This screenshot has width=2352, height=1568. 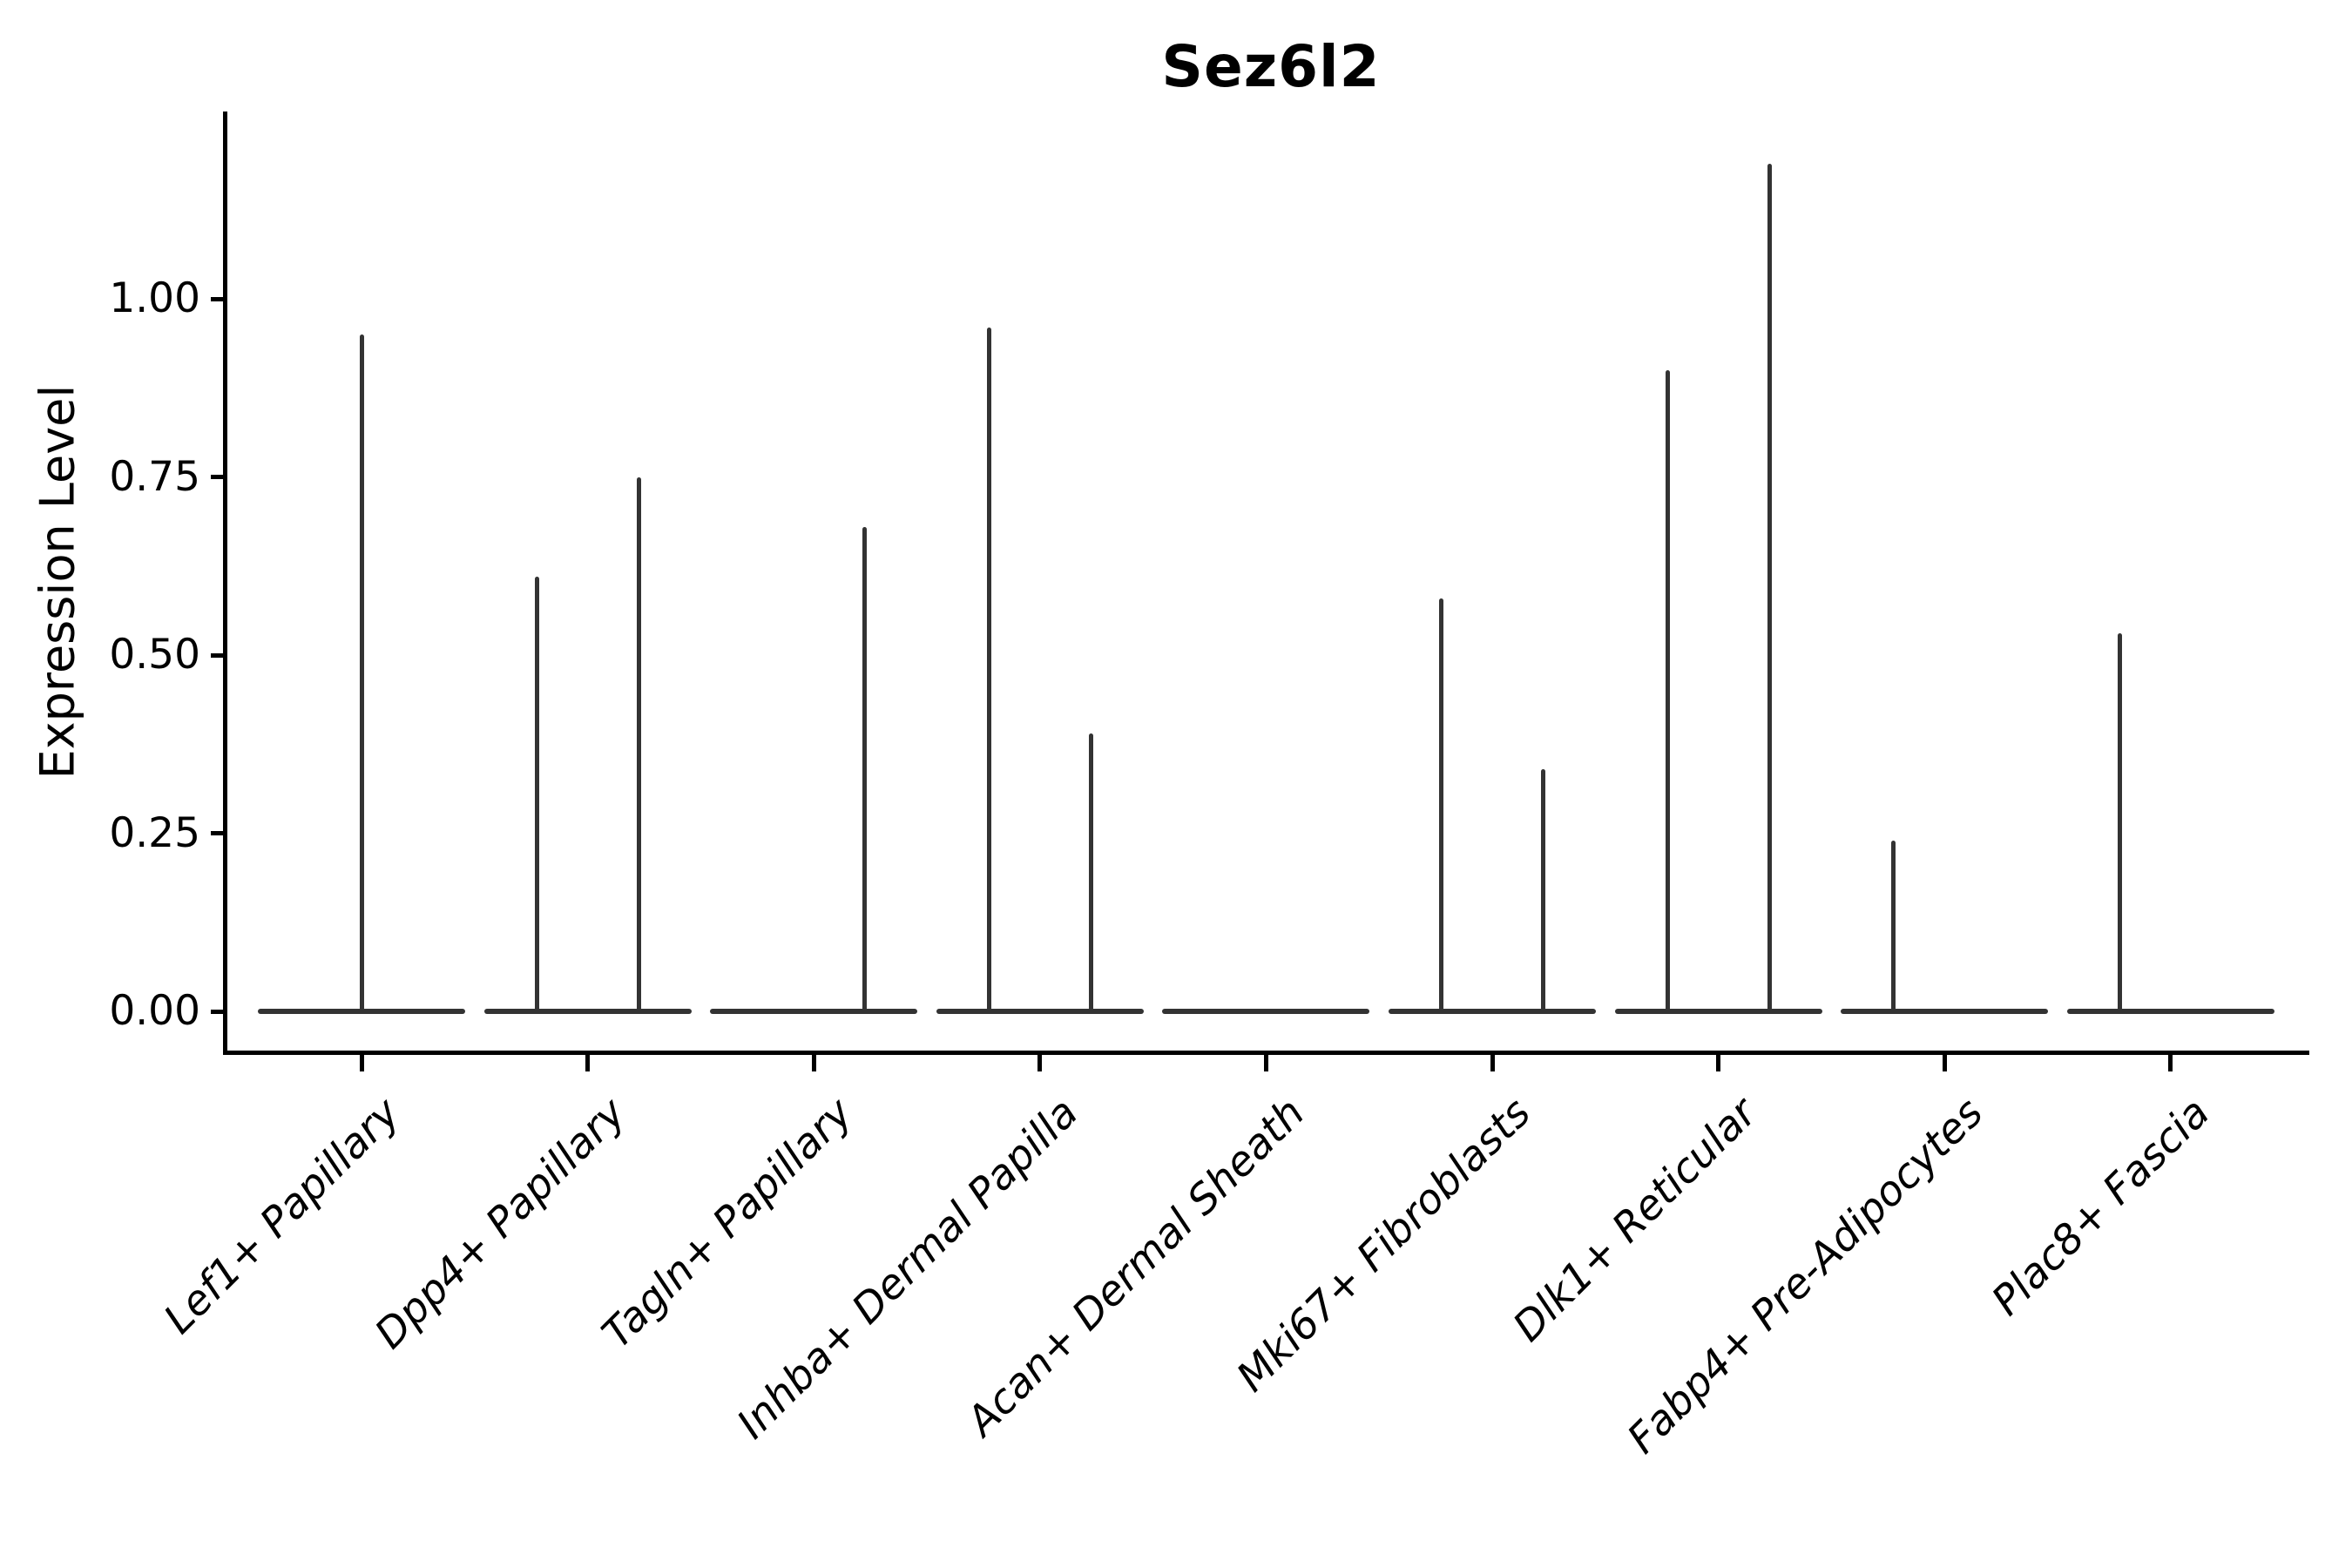 What do you see at coordinates (1271, 66) in the screenshot?
I see `chart-title: Sez6l2` at bounding box center [1271, 66].